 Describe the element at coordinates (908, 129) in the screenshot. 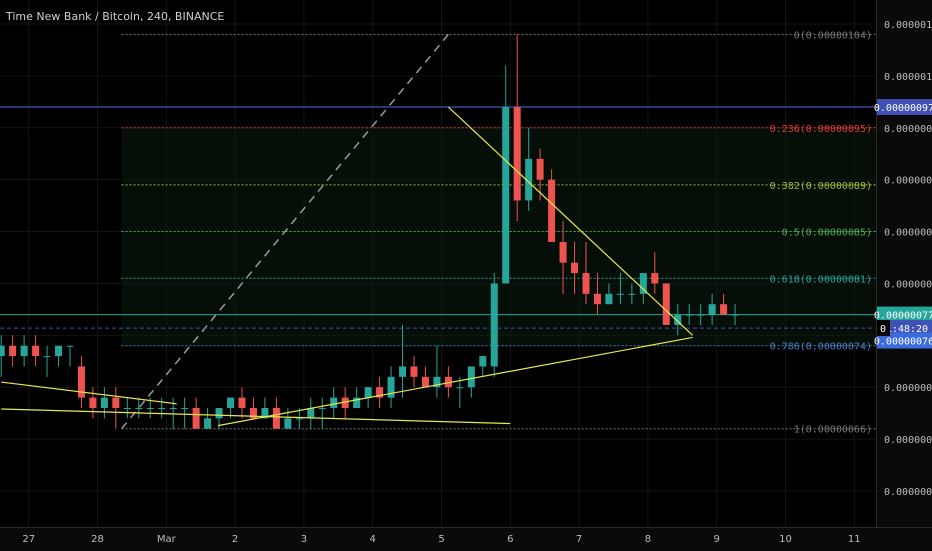

I see `price-tick-label: 0.00000095` at that location.